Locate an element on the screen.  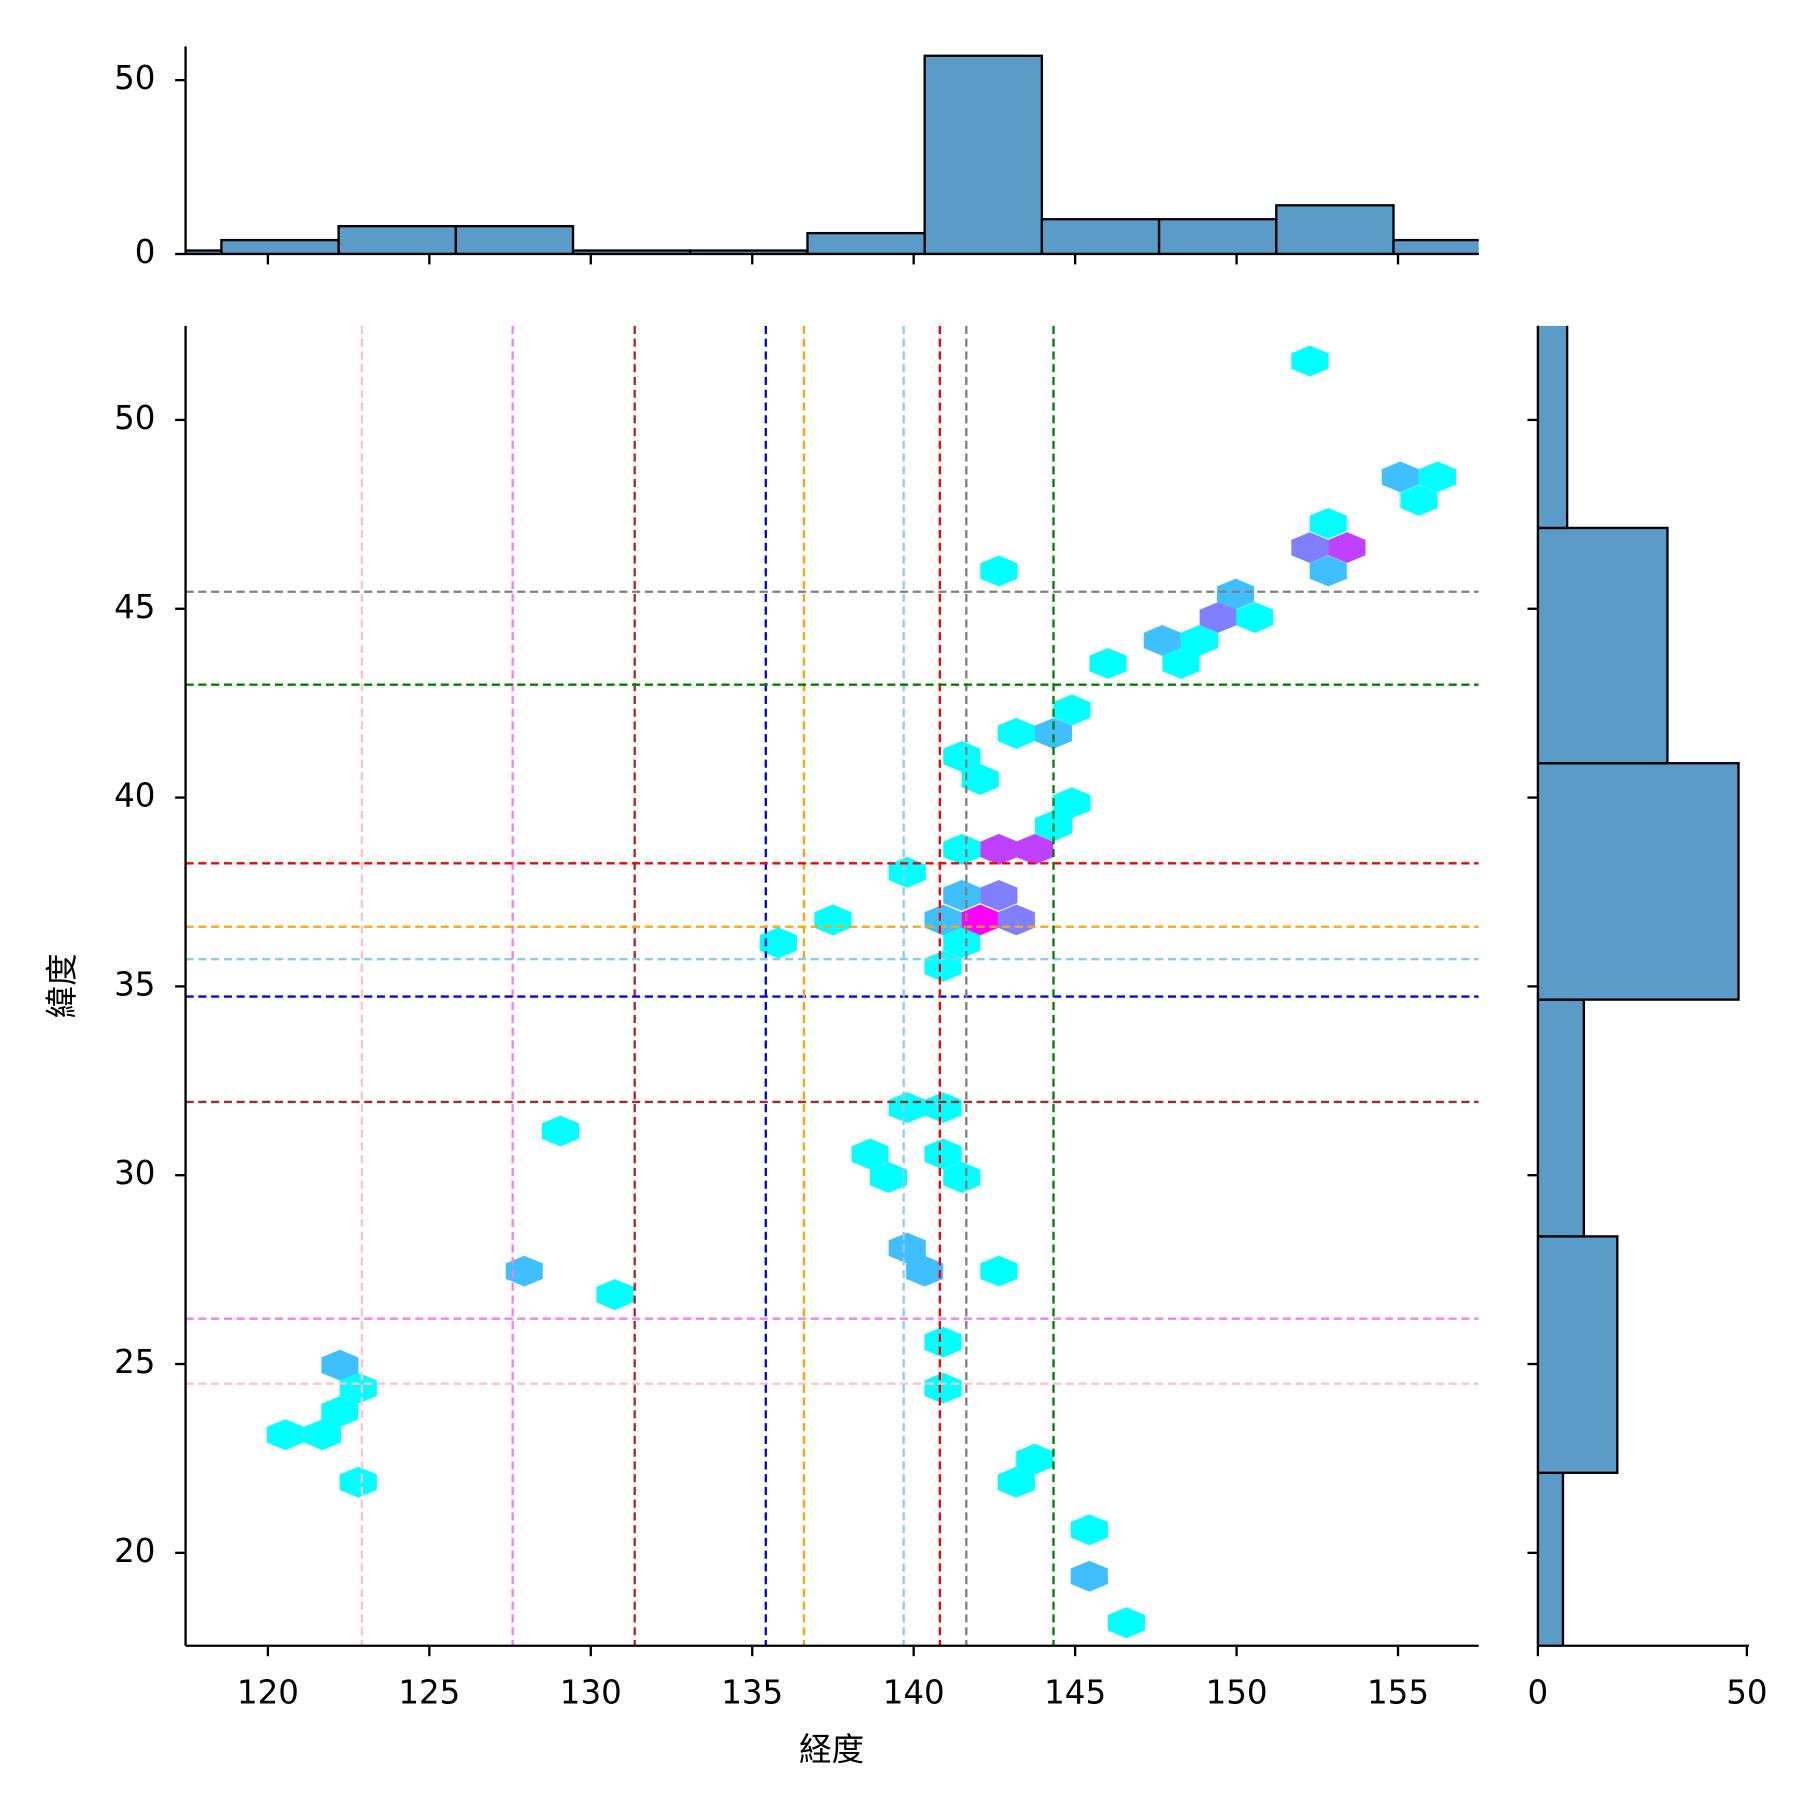
x-tick-label: 145 is located at coordinates (1075, 1692).